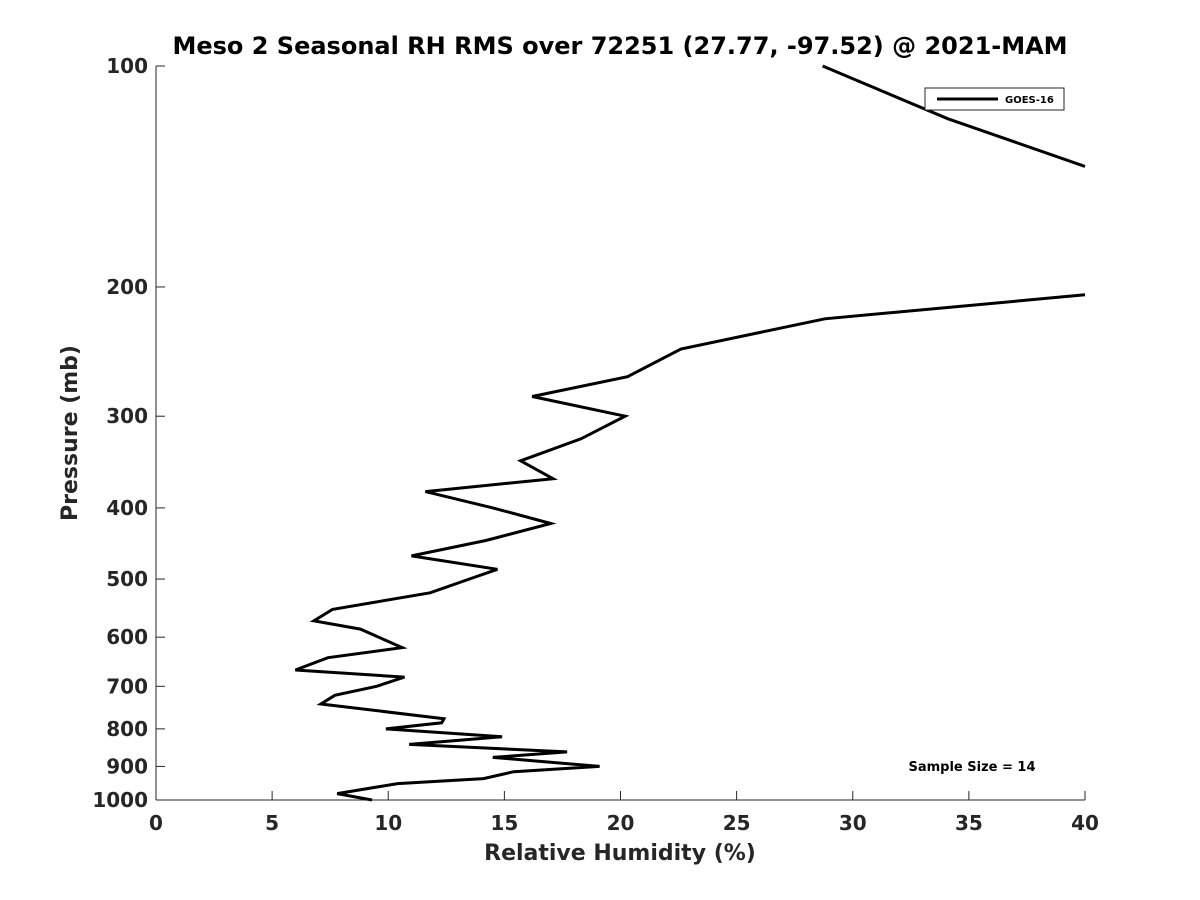  Describe the element at coordinates (127, 637) in the screenshot. I see `y-tick-label: 600` at that location.